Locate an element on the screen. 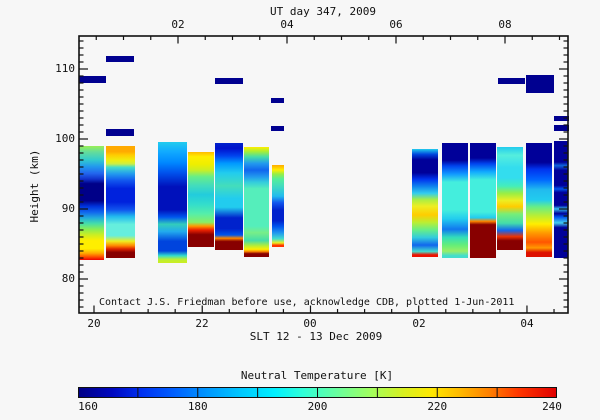  y-axis-tick-label: 80 is located at coordinates (68, 278).